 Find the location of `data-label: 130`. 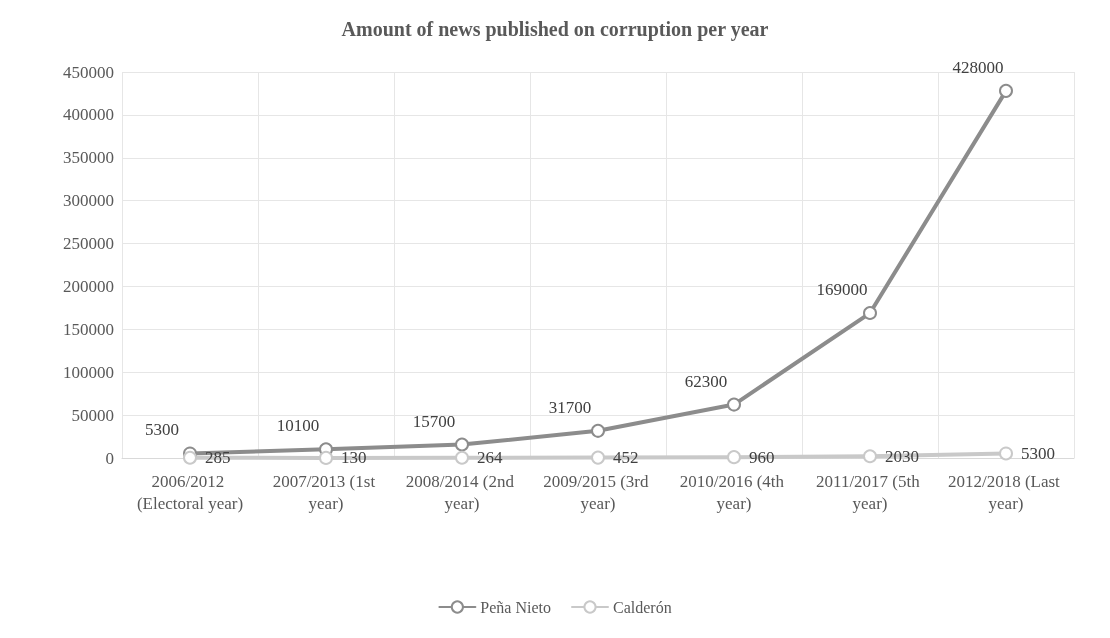

data-label: 130 is located at coordinates (354, 458).